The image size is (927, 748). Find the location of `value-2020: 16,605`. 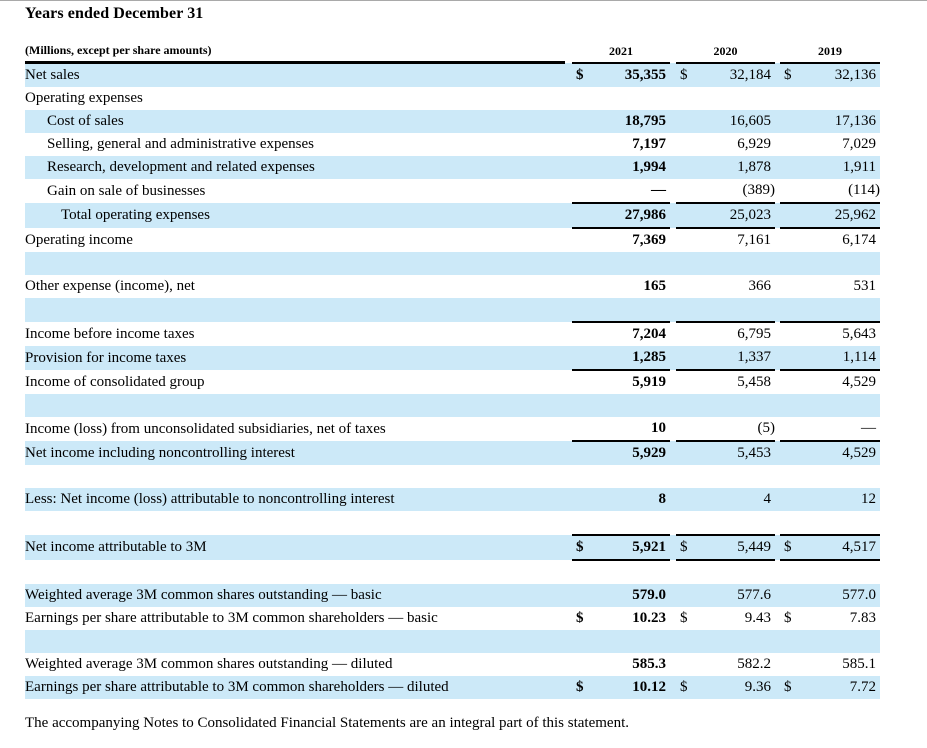

value-2020: 16,605 is located at coordinates (739, 121).